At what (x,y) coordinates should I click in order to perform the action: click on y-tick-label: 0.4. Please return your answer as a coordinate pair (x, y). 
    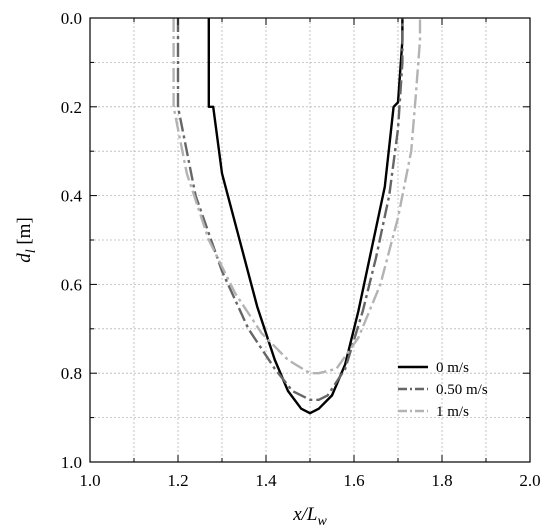
    Looking at the image, I should click on (72, 196).